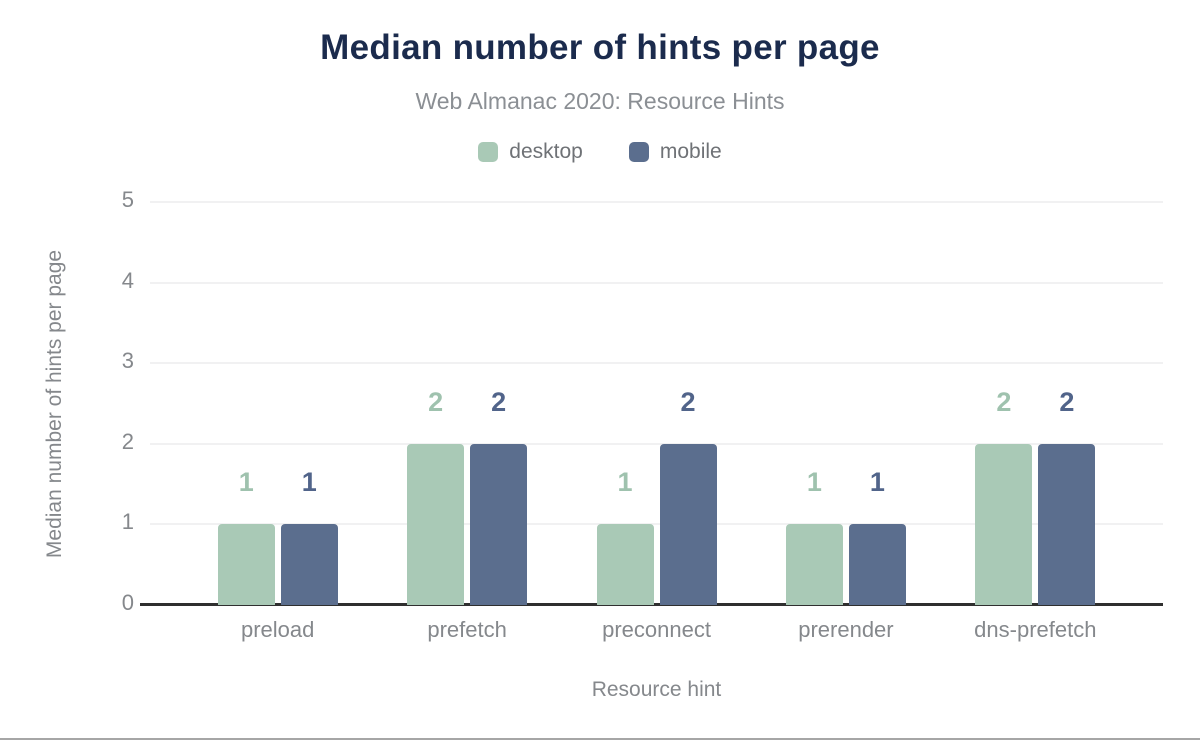 Image resolution: width=1200 pixels, height=742 pixels. I want to click on x-tick-label-dns-prefetch: dns-prefetch, so click(1035, 629).